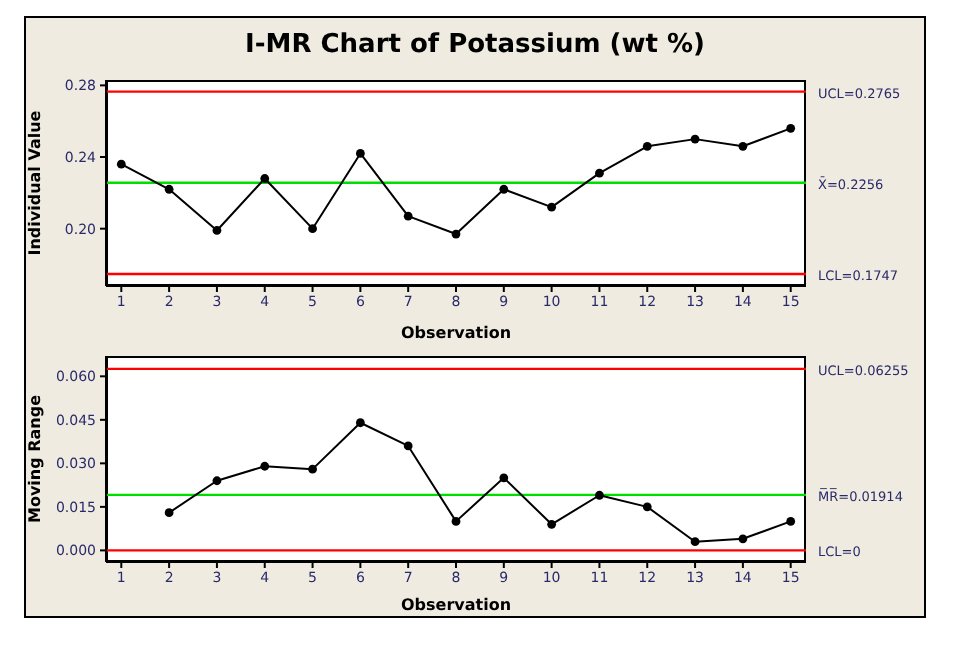  I want to click on y-axis-title: Individual Value, so click(34, 182).